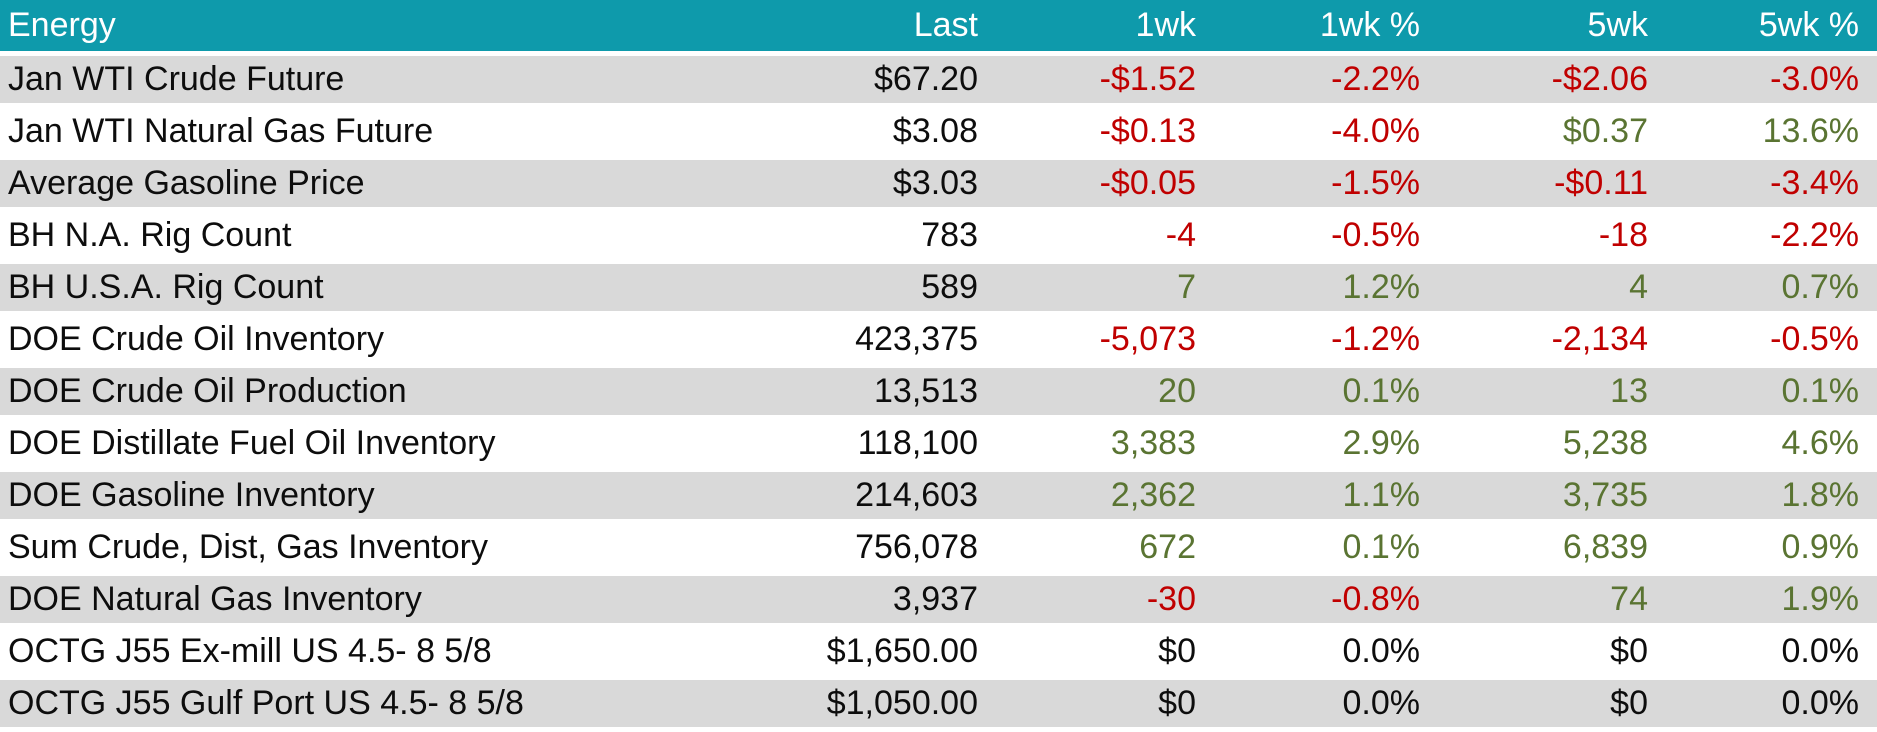 The height and width of the screenshot is (732, 1877). What do you see at coordinates (1810, 131) in the screenshot?
I see `cell-5wk-pct: 13.6%` at bounding box center [1810, 131].